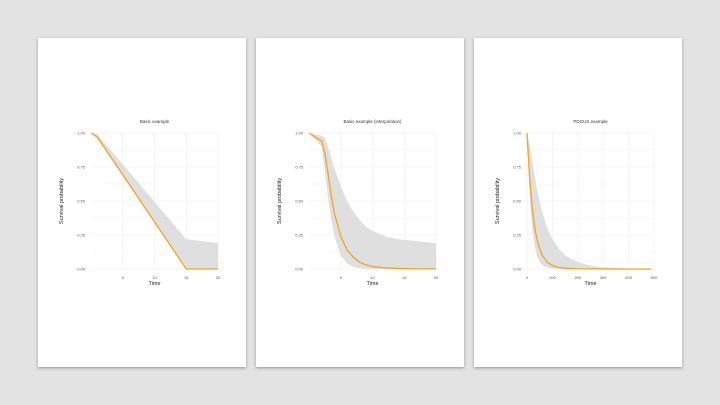 This screenshot has height=405, width=720. Describe the element at coordinates (155, 121) in the screenshot. I see `chart-title: Basic example` at that location.